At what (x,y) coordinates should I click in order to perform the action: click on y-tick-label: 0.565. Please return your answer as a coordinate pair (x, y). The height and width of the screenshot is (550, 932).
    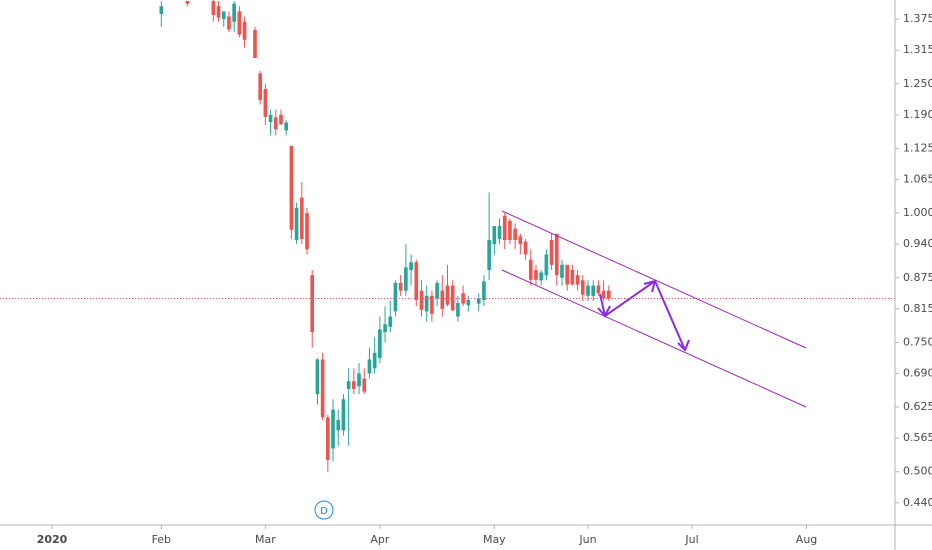
    Looking at the image, I should click on (917, 437).